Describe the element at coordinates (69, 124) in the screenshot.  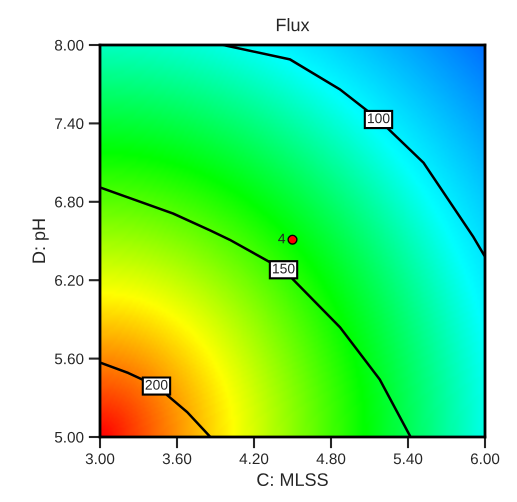
I see `y-tick-label: 7.40` at that location.